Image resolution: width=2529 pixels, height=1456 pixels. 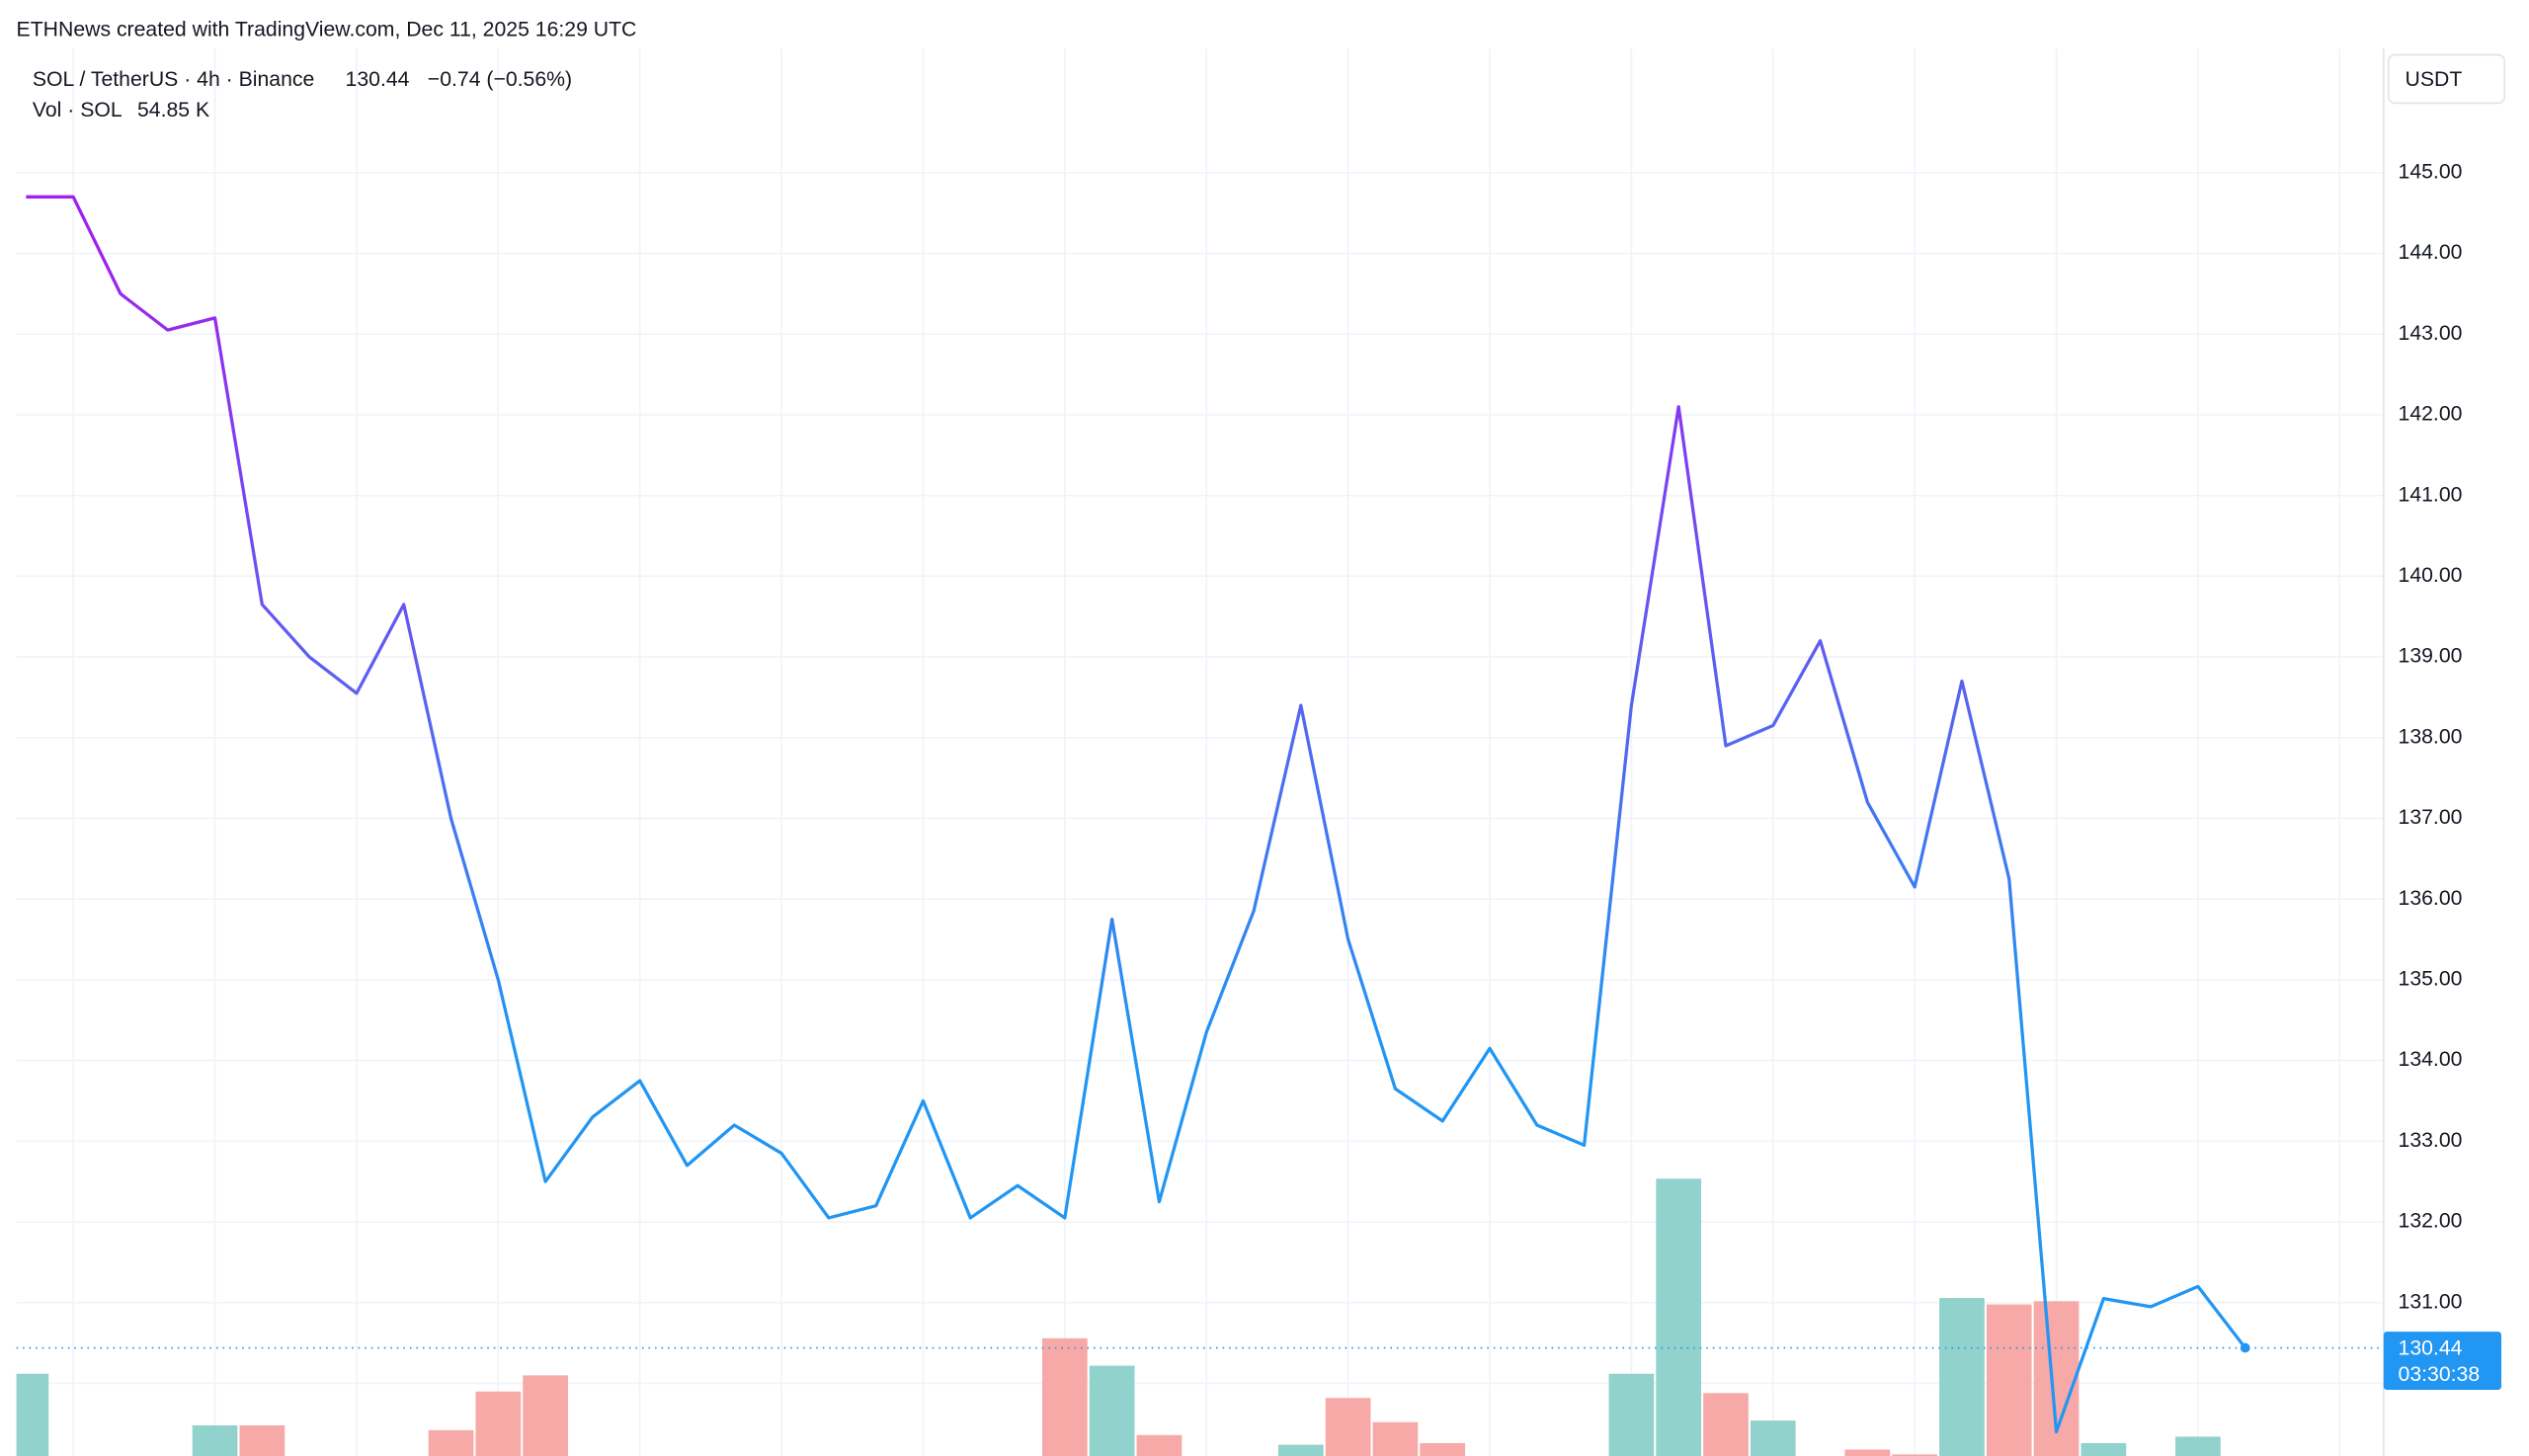 I want to click on last-price: 130.44, so click(x=378, y=79).